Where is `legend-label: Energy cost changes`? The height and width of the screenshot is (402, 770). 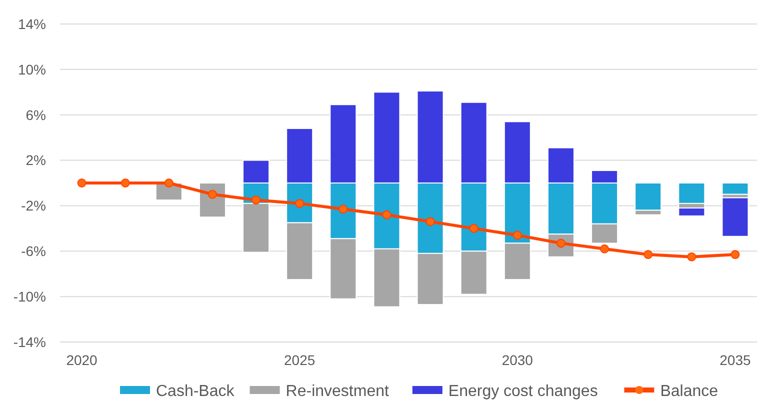 legend-label: Energy cost changes is located at coordinates (523, 391).